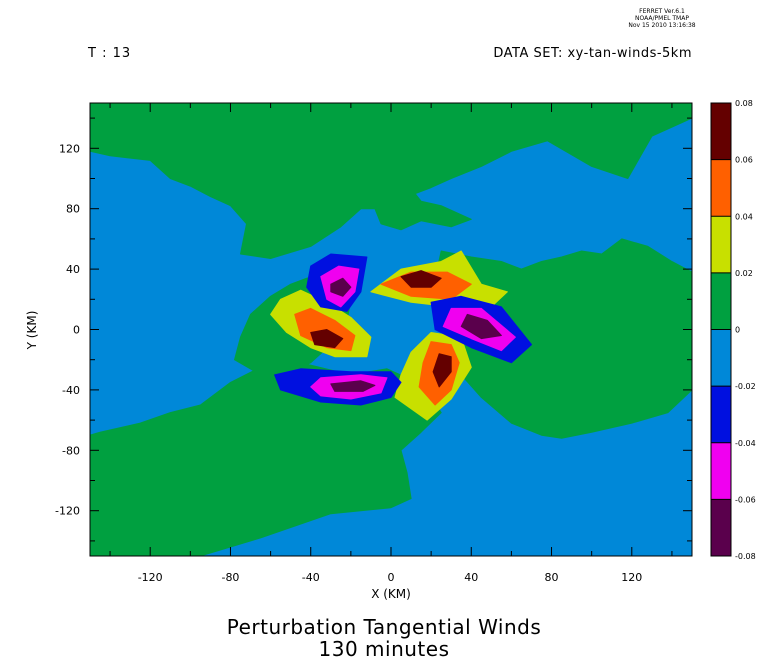 Image resolution: width=768 pixels, height=662 pixels. Describe the element at coordinates (327, 339) in the screenshot. I see `contour-region-band-sw-dark` at that location.